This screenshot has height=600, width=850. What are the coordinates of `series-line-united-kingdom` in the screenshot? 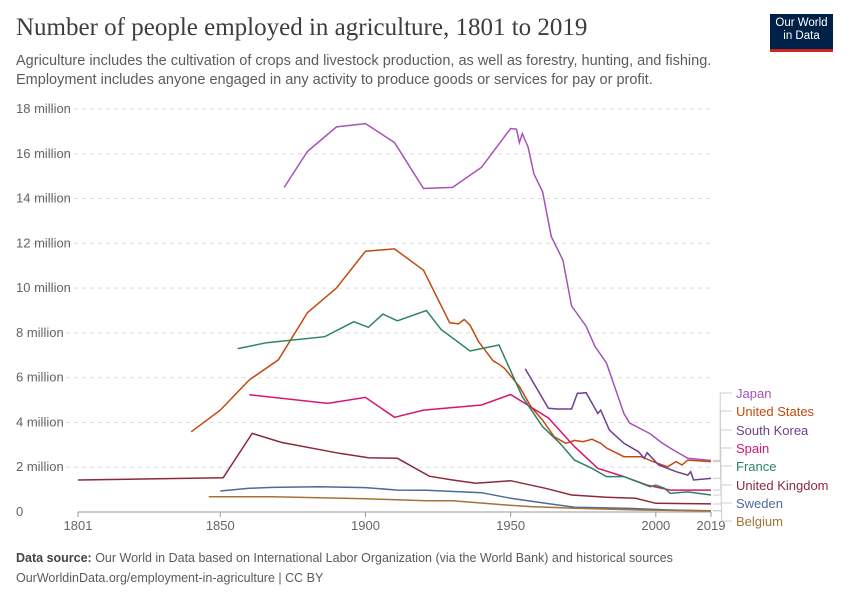 It's located at (394, 468).